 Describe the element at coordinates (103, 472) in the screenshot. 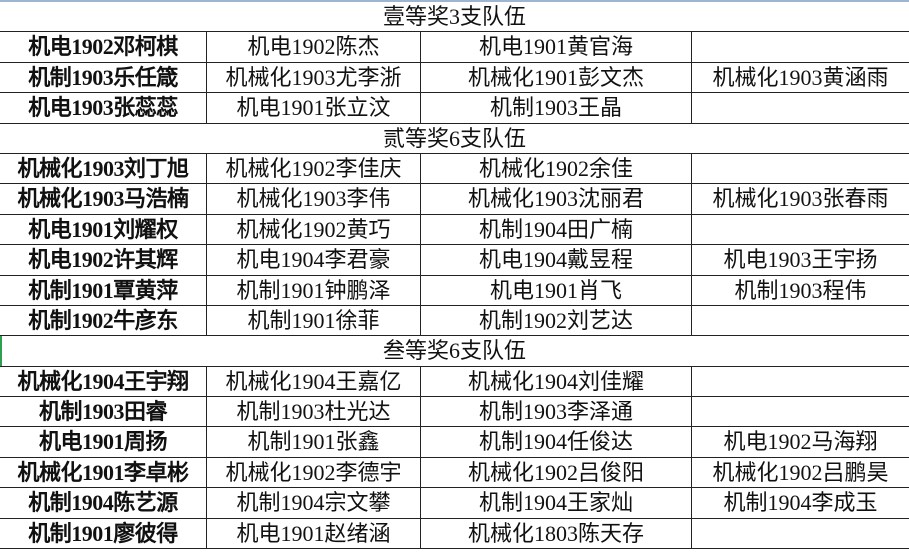

I see `team-leader-cell: 机械化1901李卓彬` at that location.